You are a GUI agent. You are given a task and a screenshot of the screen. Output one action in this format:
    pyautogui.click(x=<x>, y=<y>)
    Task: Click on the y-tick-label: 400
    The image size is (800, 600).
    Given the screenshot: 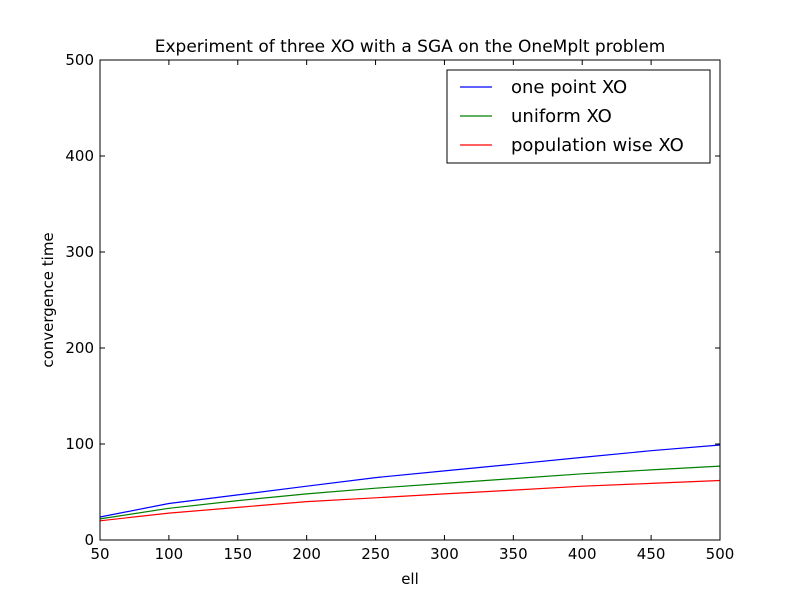 What is the action you would take?
    pyautogui.click(x=79, y=156)
    